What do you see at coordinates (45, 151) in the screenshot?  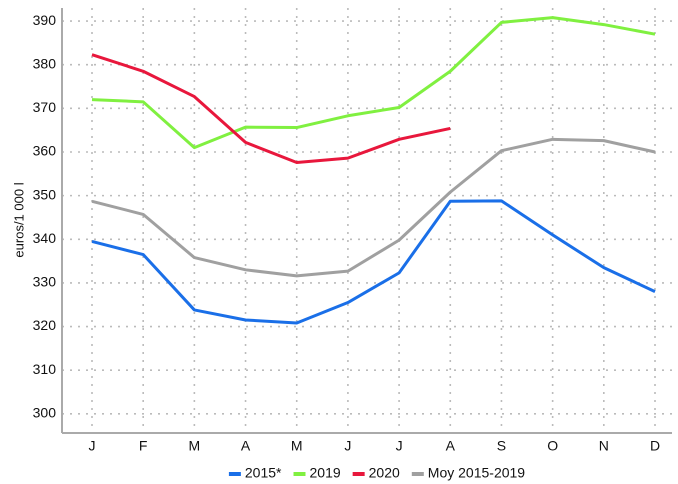 I see `y-tick-label: 360` at bounding box center [45, 151].